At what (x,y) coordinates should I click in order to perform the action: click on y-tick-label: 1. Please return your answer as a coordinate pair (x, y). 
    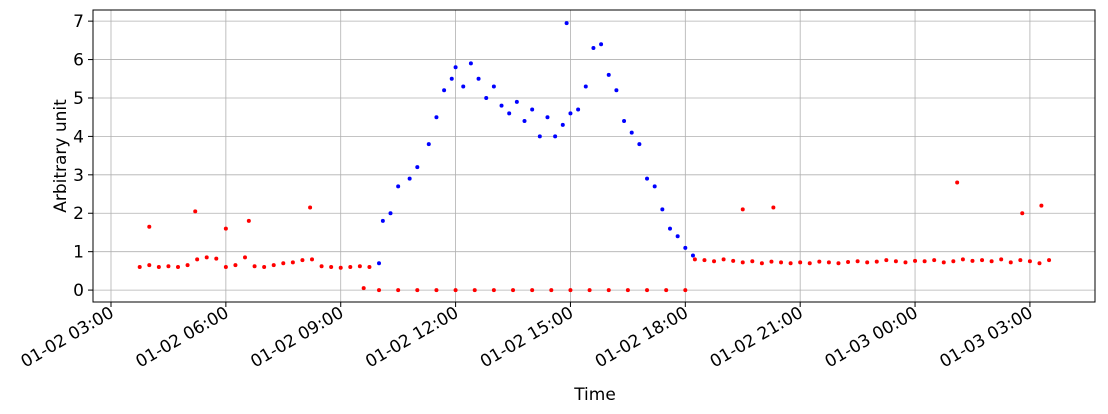
    Looking at the image, I should click on (78, 253).